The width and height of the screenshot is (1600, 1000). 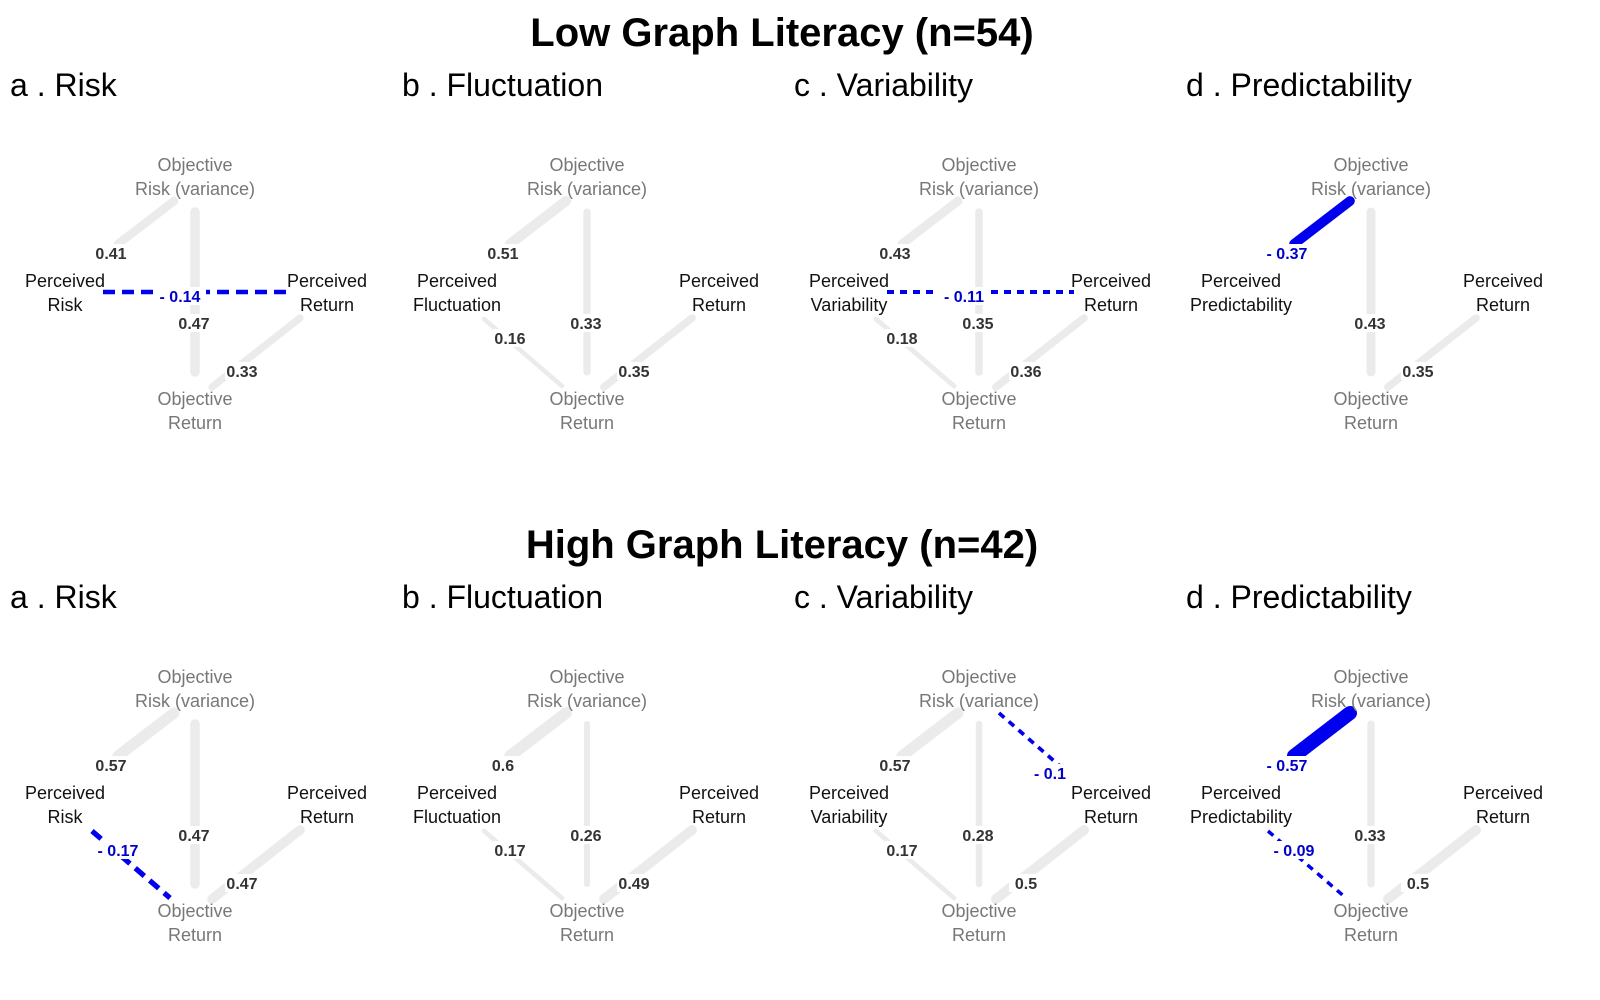 What do you see at coordinates (66, 305) in the screenshot?
I see `node-label-line: Risk` at bounding box center [66, 305].